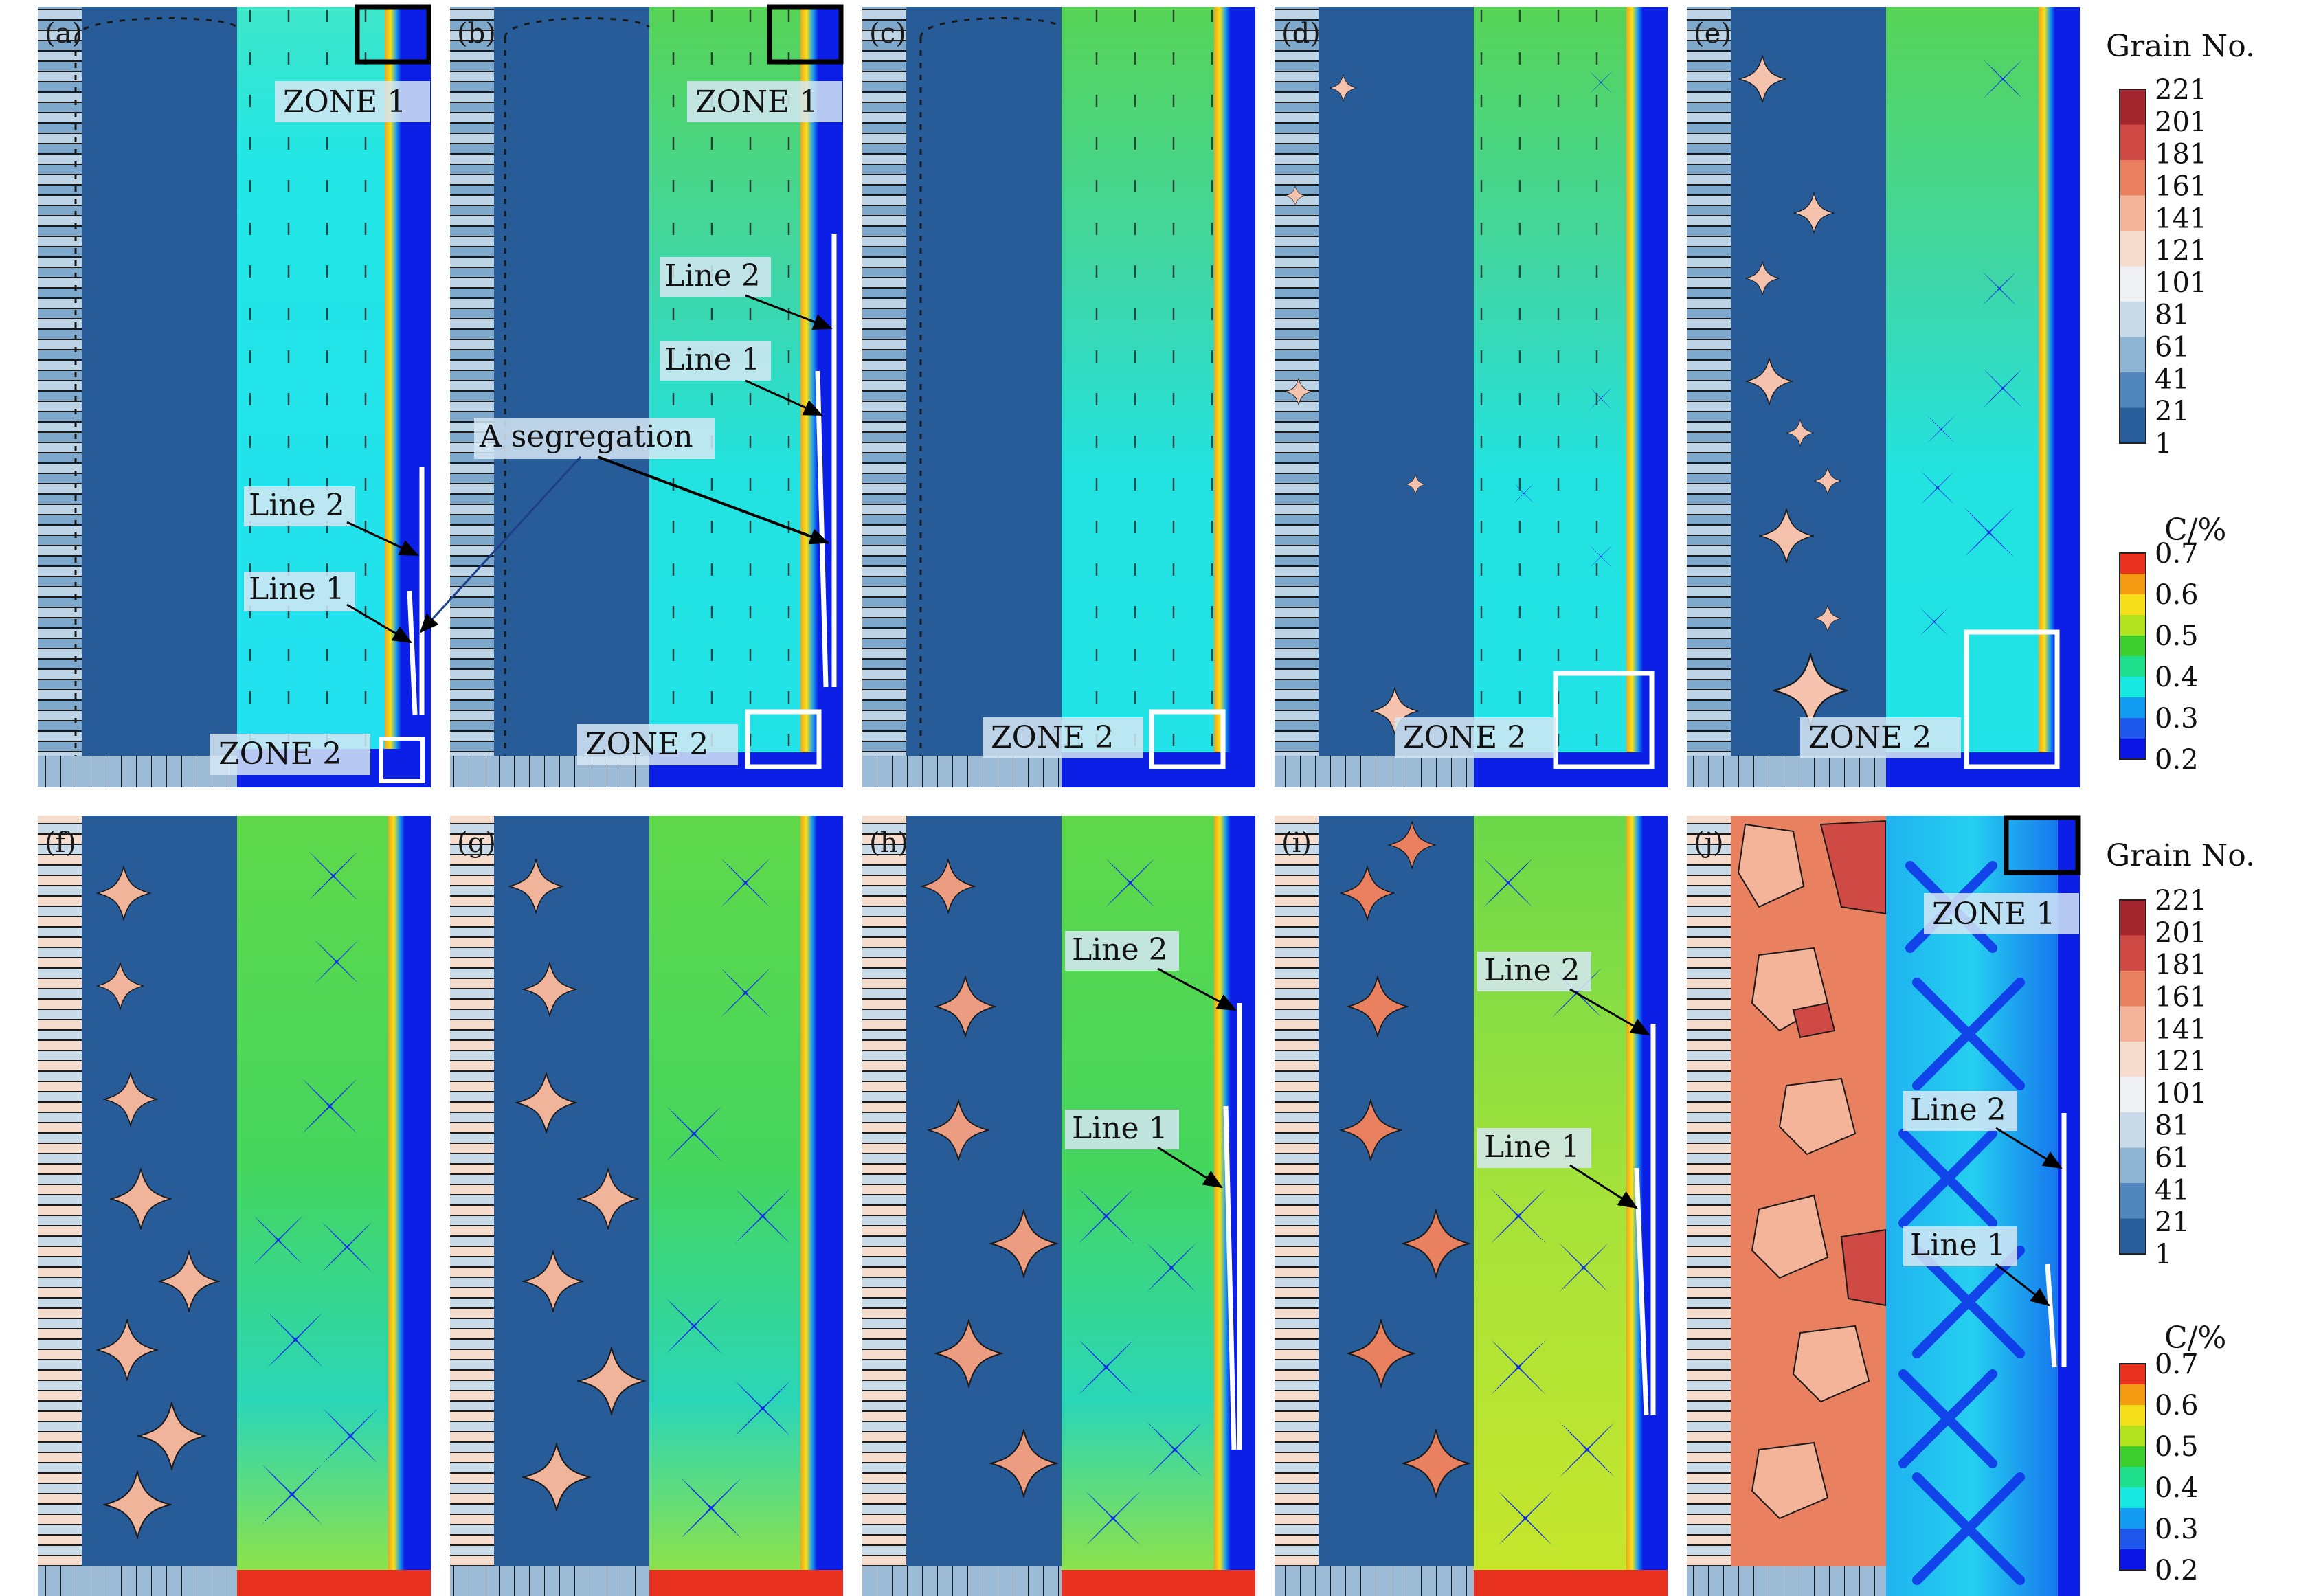 The height and width of the screenshot is (1596, 2299). Describe the element at coordinates (1058, 397) in the screenshot. I see `panel-c: (c) ZONE 2` at that location.